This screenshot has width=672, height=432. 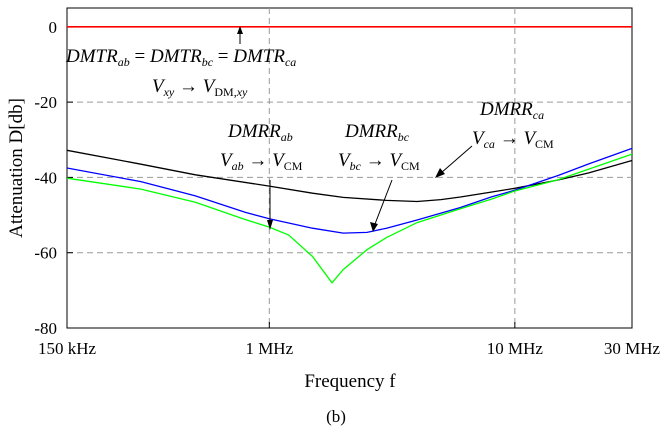 What do you see at coordinates (269, 348) in the screenshot?
I see `x-tick-label: 1 MHz` at bounding box center [269, 348].